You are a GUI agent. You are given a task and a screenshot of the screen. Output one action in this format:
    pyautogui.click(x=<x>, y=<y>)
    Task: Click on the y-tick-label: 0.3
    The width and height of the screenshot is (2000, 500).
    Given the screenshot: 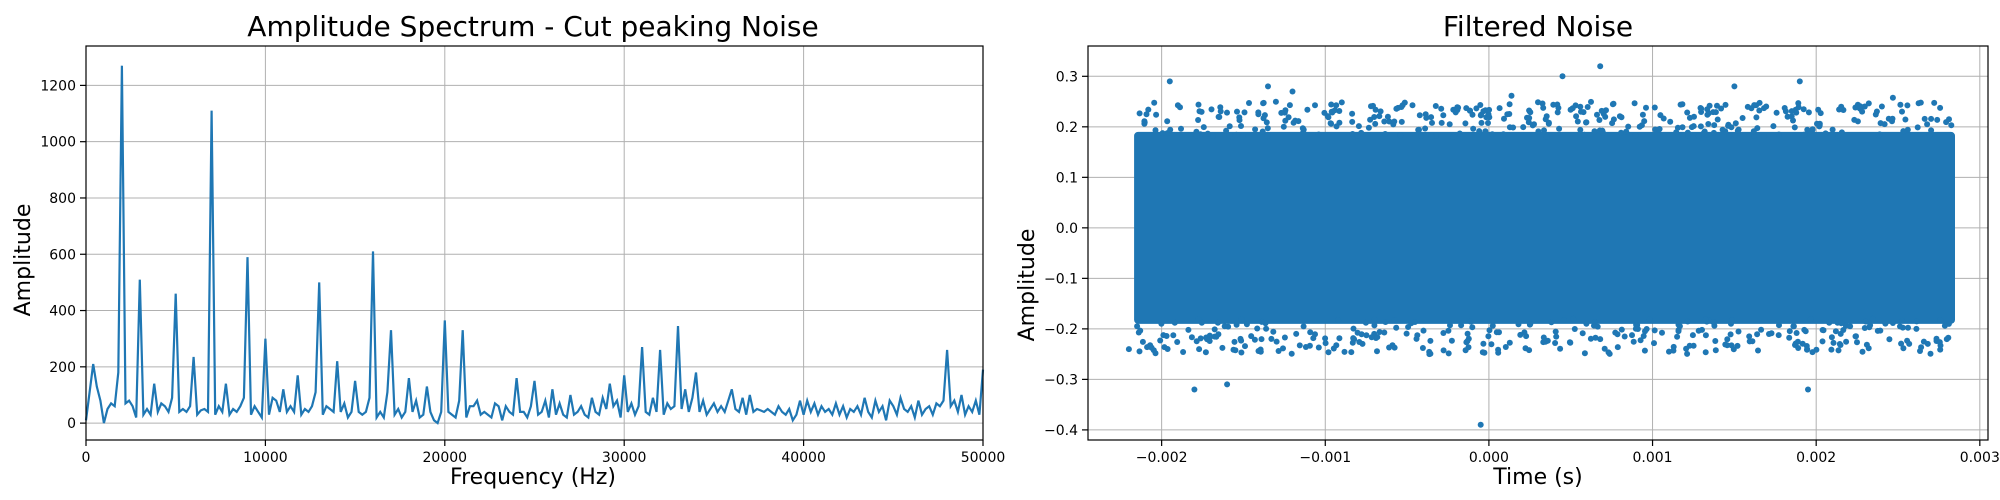 What is the action you would take?
    pyautogui.click(x=1067, y=77)
    